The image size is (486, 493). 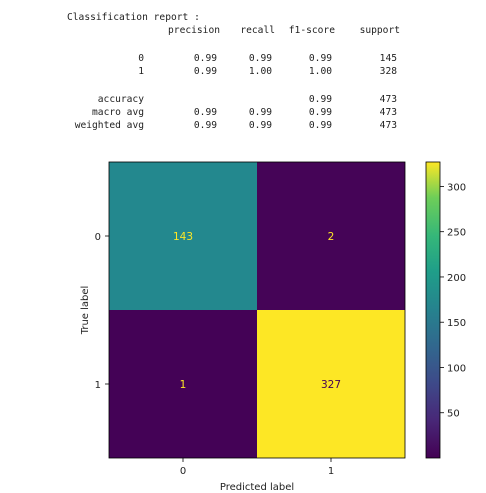 What do you see at coordinates (98, 237) in the screenshot?
I see `y-tick-label: 0` at bounding box center [98, 237].